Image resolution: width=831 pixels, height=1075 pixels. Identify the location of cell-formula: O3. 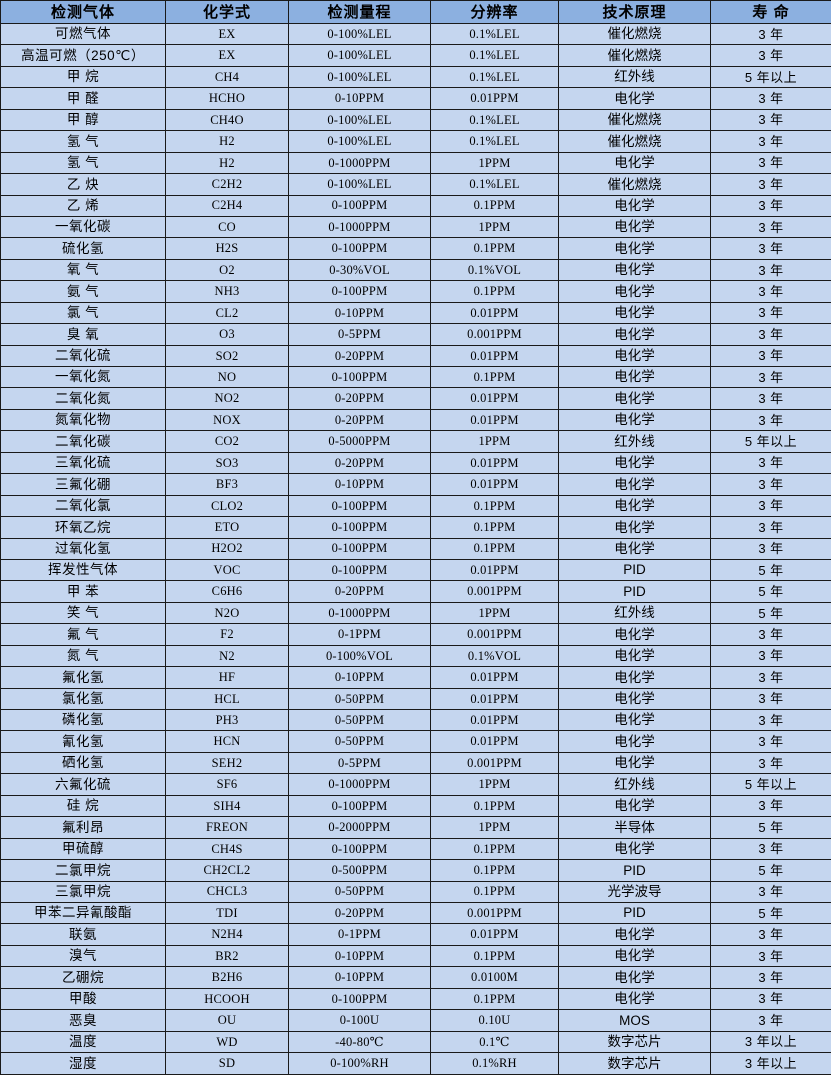
(227, 334).